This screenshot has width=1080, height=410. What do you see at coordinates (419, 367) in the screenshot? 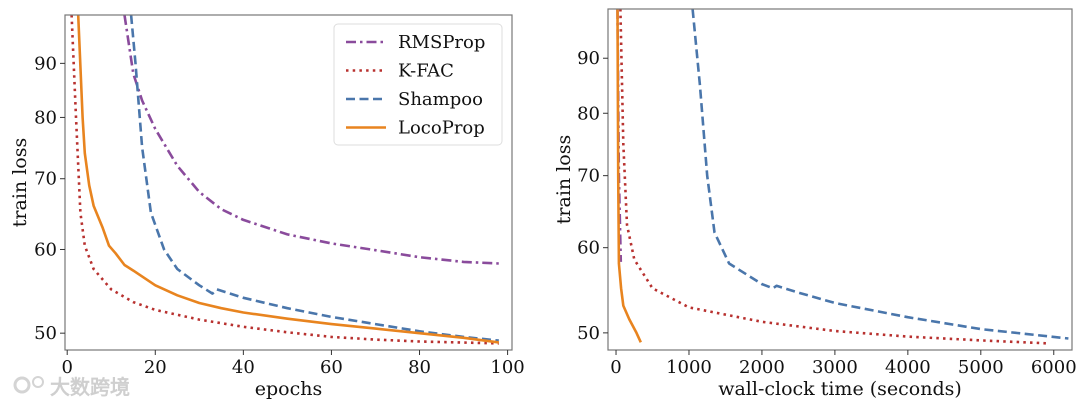
I see `x-tick-label: 80` at bounding box center [419, 367].